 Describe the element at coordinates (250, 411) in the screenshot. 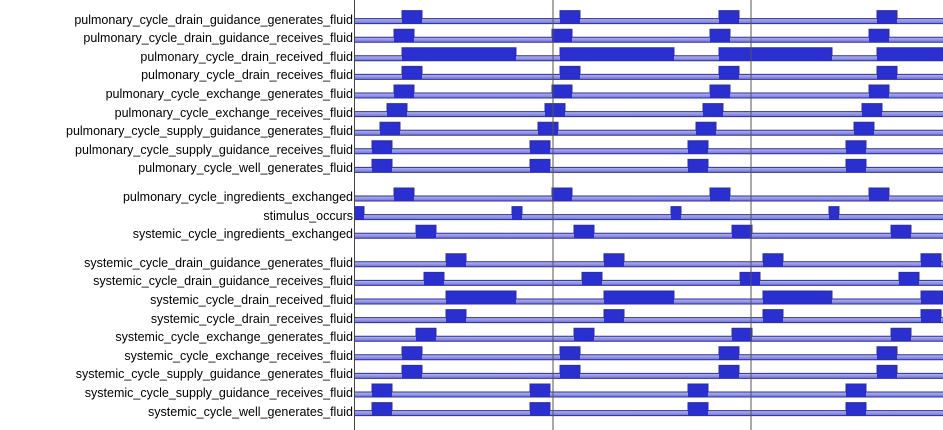

I see `signal-label: systemic_cycle_well_generates_fluid` at that location.